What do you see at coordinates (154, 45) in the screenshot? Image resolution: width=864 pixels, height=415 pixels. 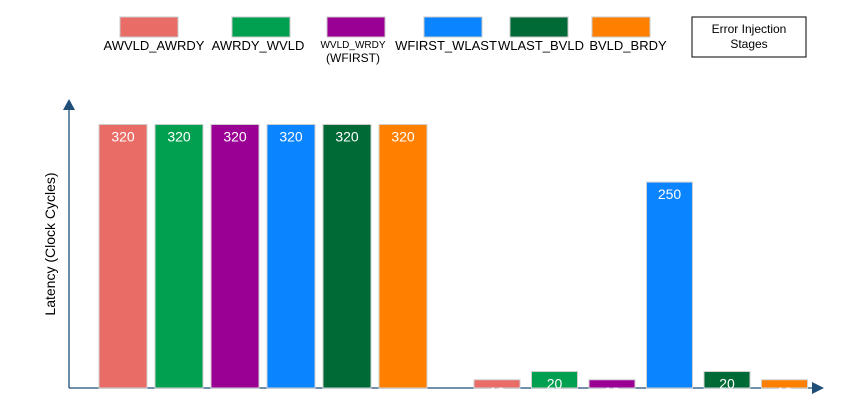 I see `legend-label-awvld-awrdy: AWVLD_AWRDY` at bounding box center [154, 45].